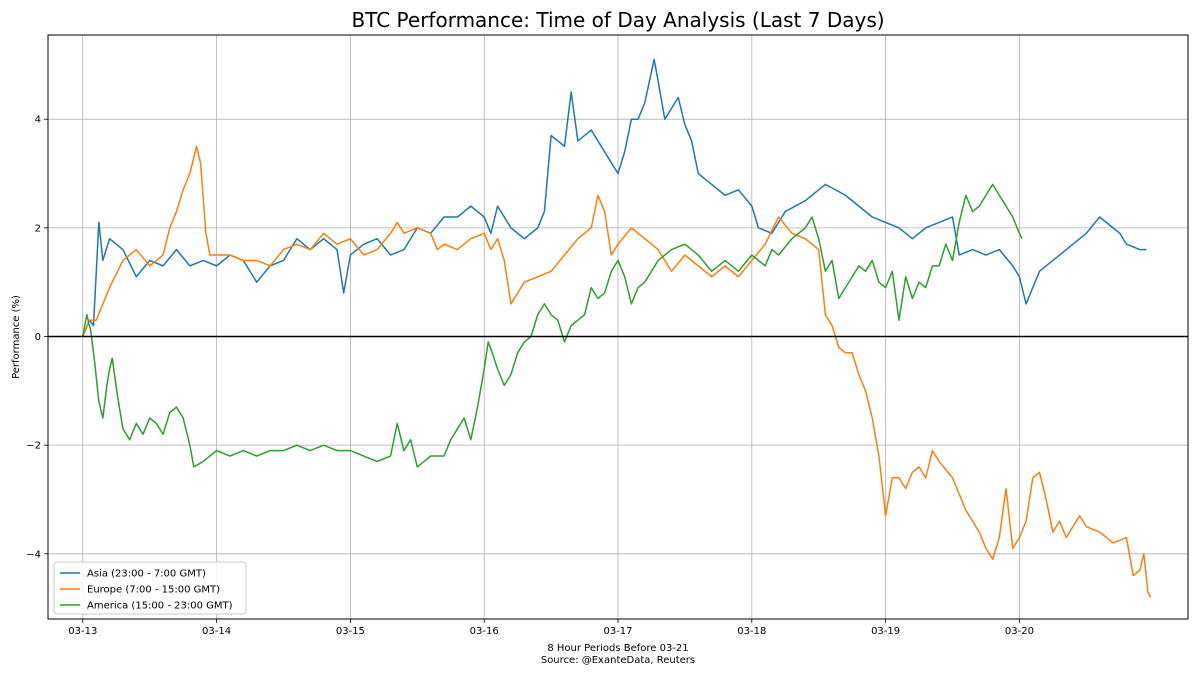 The width and height of the screenshot is (1200, 675). Describe the element at coordinates (751, 631) in the screenshot. I see `x-tick-label: 03-18` at that location.